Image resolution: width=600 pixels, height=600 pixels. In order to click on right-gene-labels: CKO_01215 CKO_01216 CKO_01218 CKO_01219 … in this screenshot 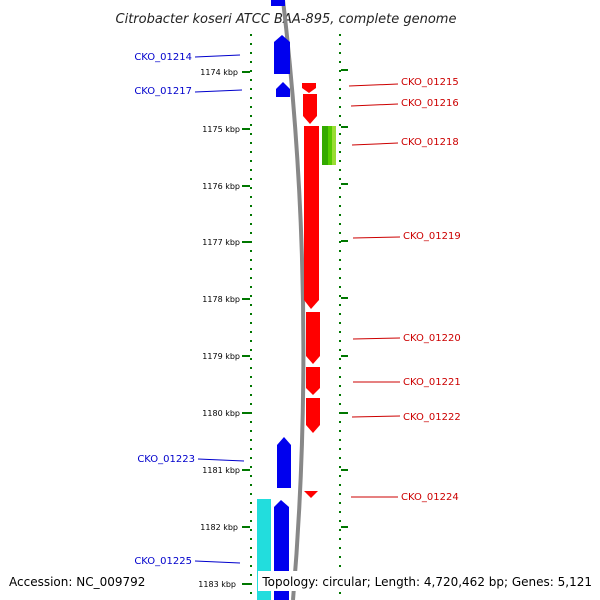, I will do `click(404, 290)`.